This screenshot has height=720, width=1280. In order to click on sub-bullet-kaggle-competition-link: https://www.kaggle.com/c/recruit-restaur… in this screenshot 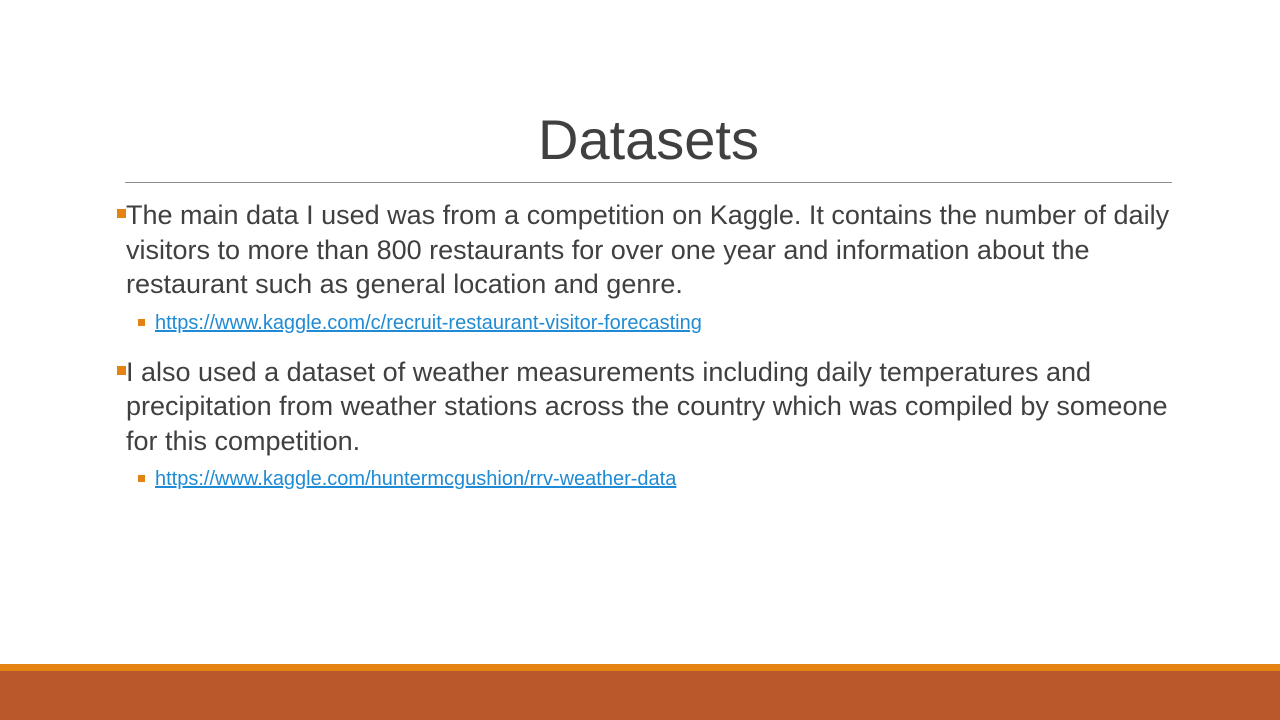, I will do `click(655, 323)`.